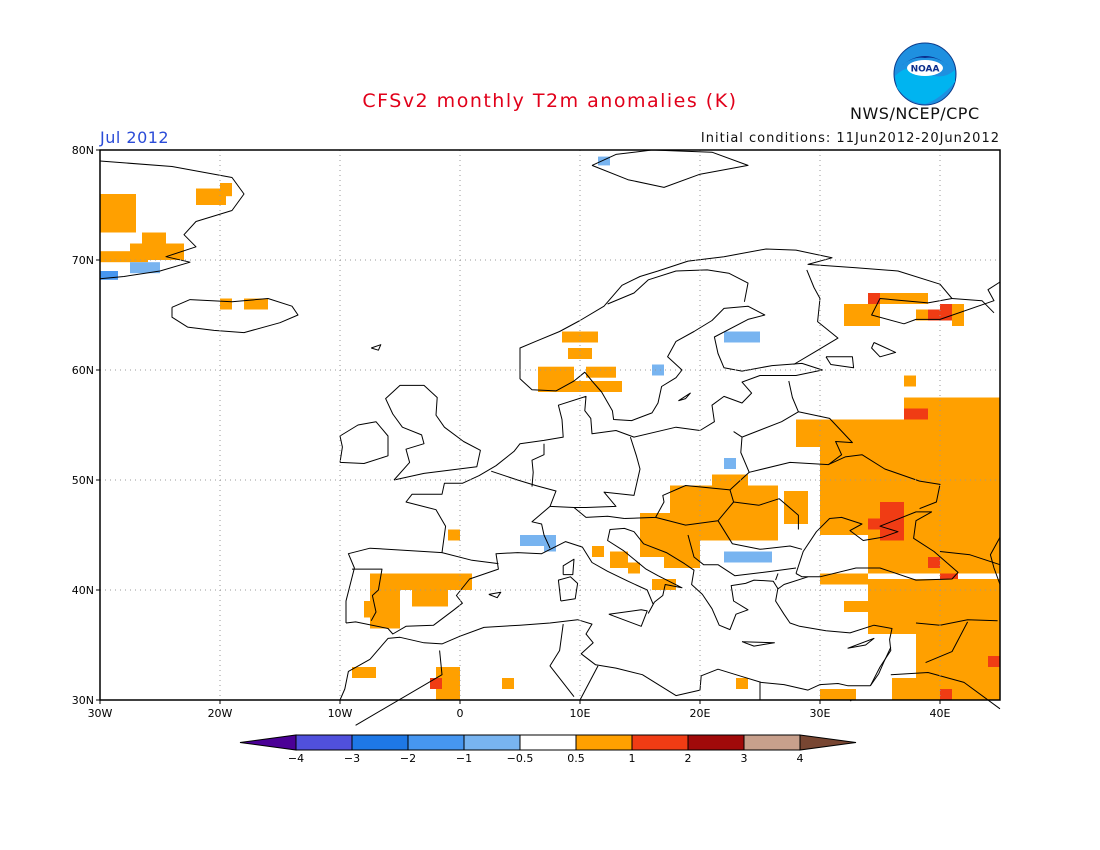 This screenshot has height=850, width=1100. Describe the element at coordinates (135, 137) in the screenshot. I see `forecast-month: Jul 2012` at that location.